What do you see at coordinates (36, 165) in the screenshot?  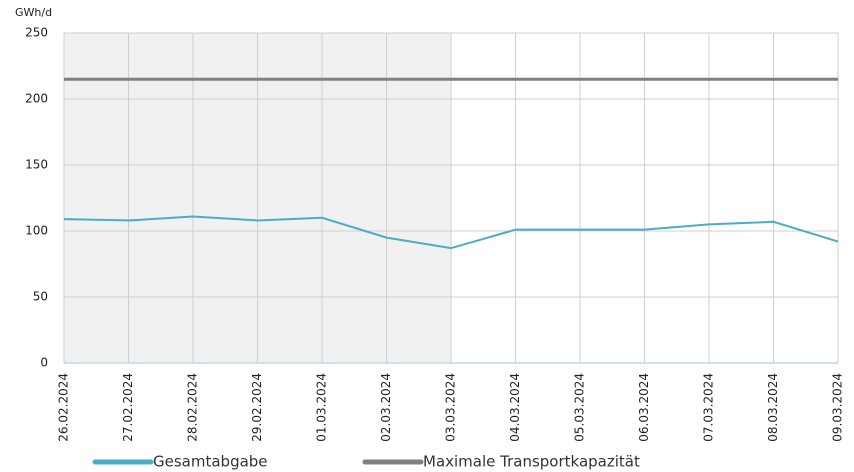 I see `y-tick-label: 150` at bounding box center [36, 165].